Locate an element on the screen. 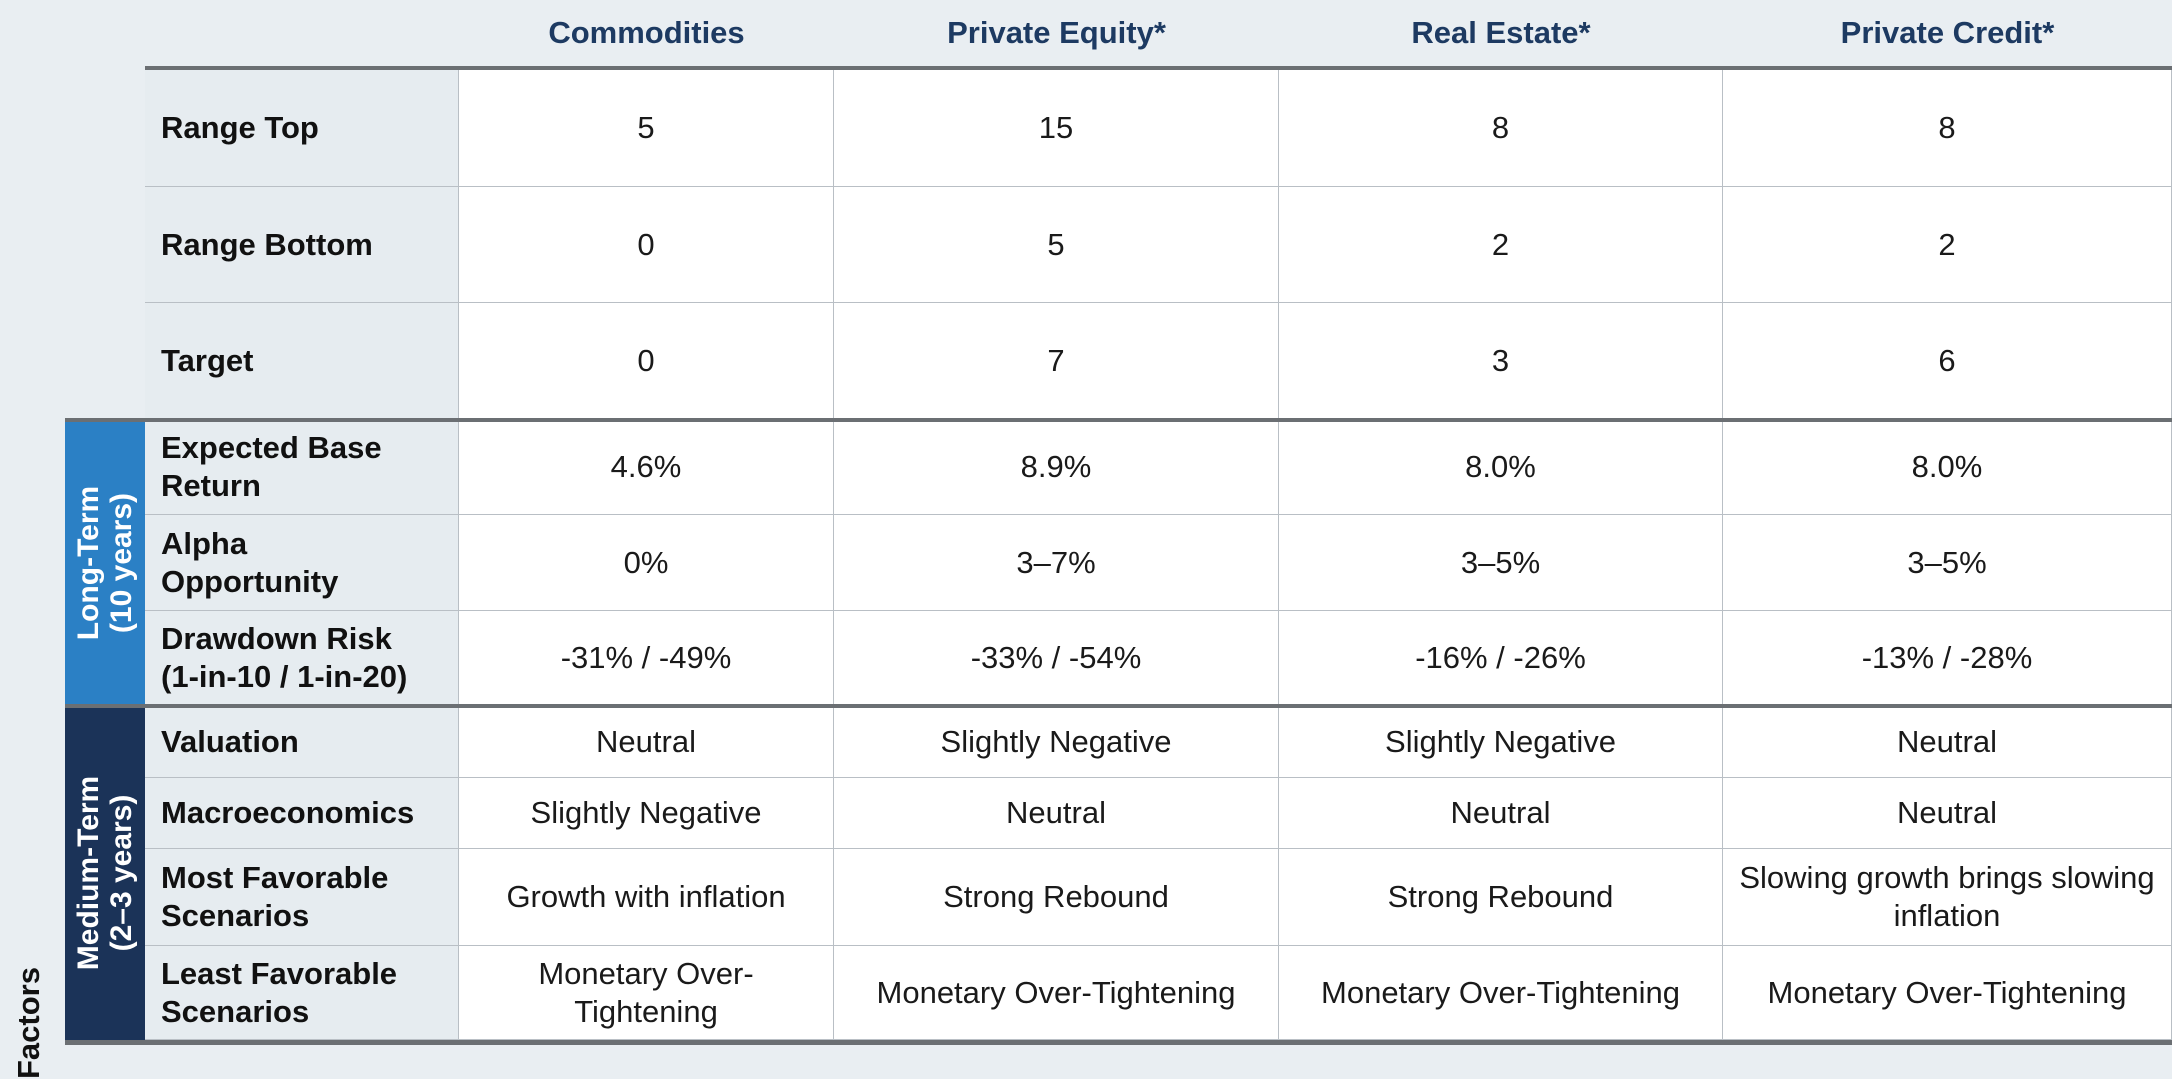 The height and width of the screenshot is (1079, 2172). row-label: Alpha Opportunity is located at coordinates (302, 563).